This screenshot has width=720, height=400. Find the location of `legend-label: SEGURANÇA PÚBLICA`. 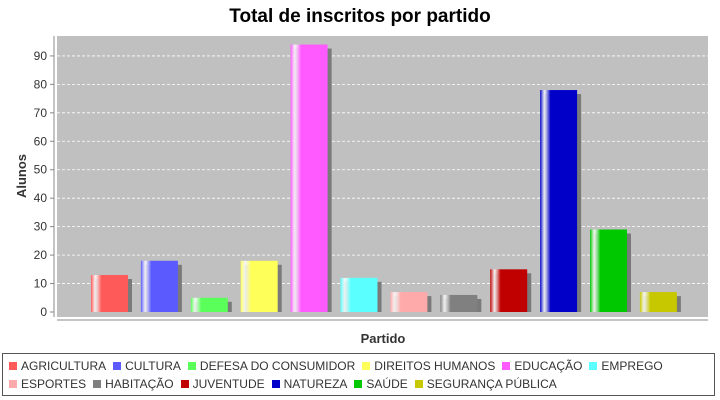

legend-label: SEGURANÇA PÚBLICA is located at coordinates (491, 384).